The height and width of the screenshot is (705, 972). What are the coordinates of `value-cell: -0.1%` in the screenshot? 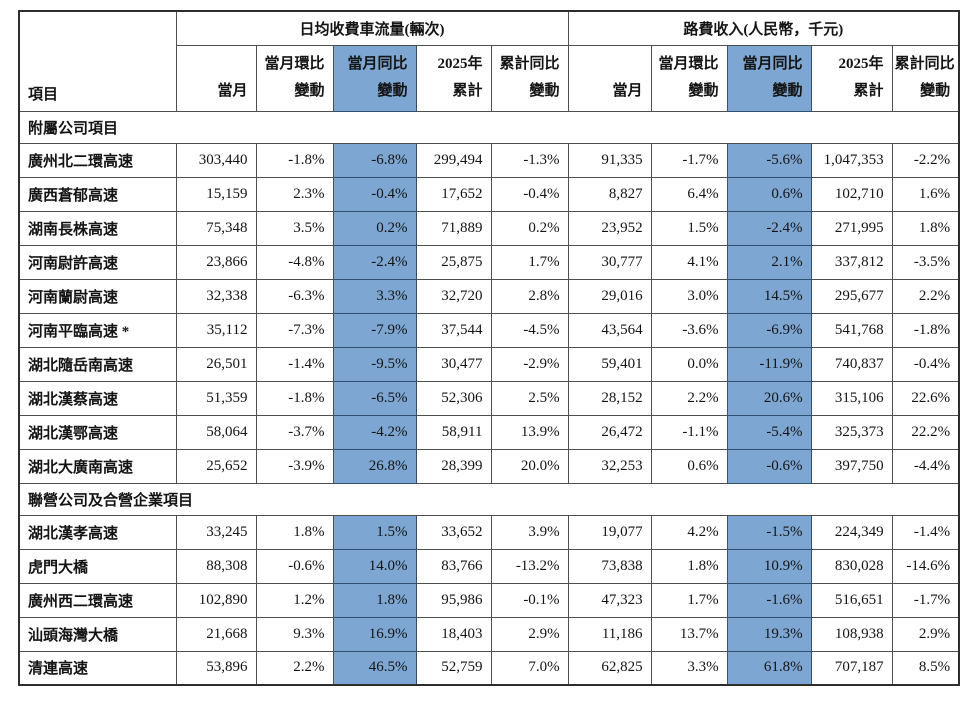 It's located at (529, 600).